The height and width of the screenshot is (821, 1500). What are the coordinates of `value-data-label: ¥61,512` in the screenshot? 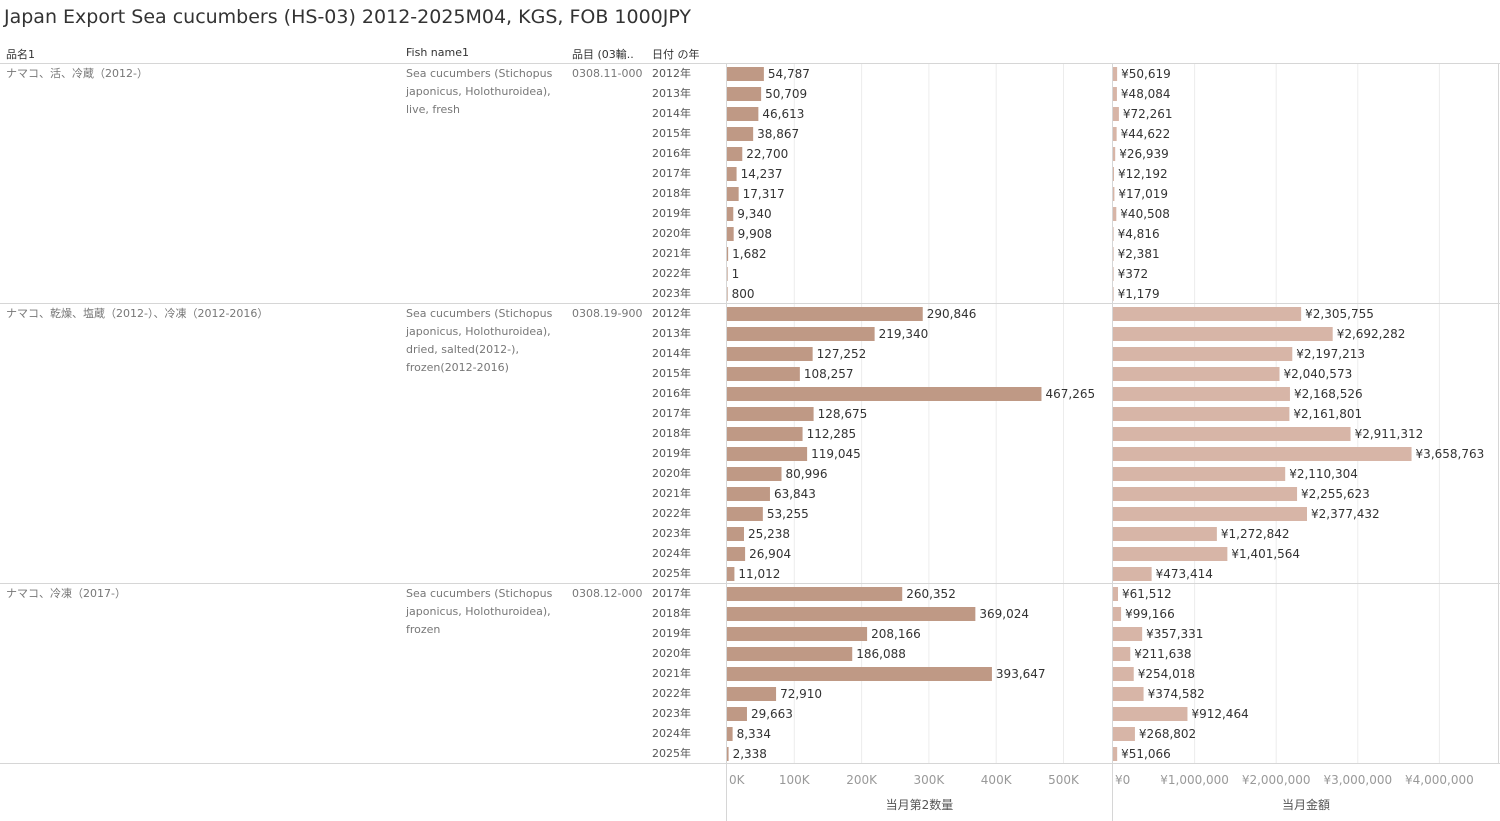 It's located at (1147, 594).